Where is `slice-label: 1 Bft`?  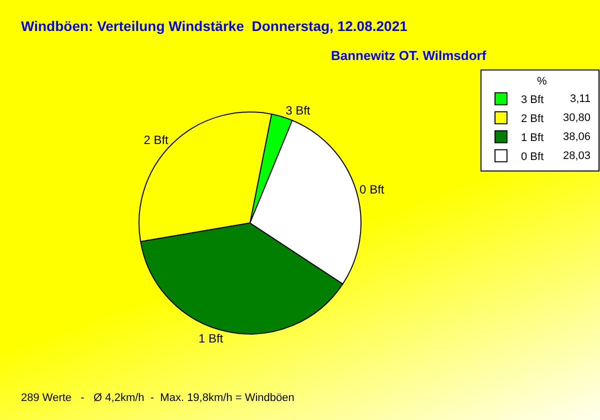 slice-label: 1 Bft is located at coordinates (211, 338).